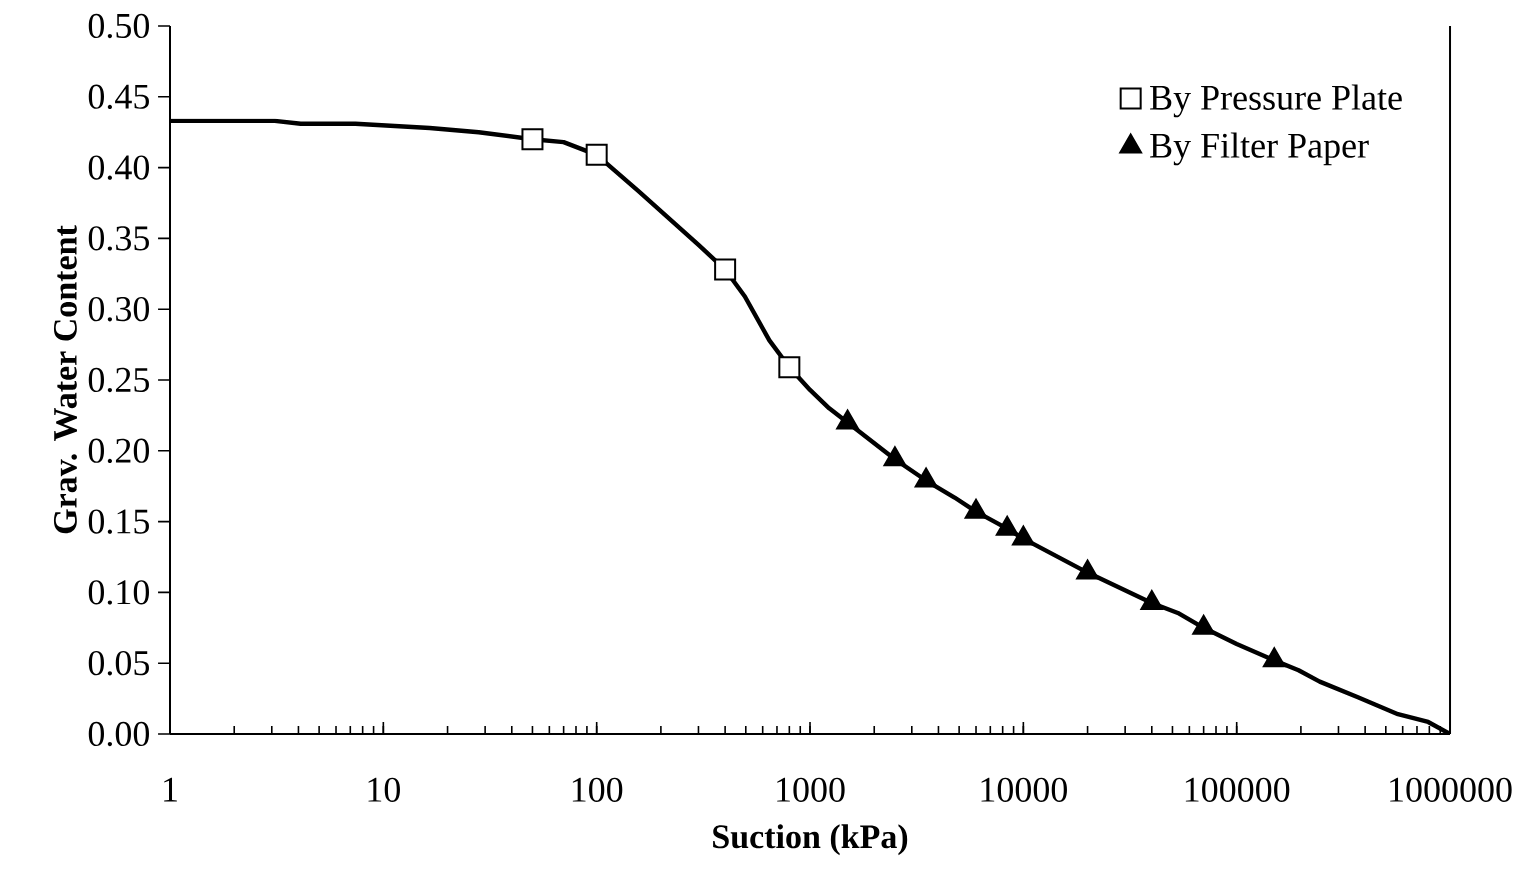 The image size is (1518, 882). What do you see at coordinates (118, 238) in the screenshot?
I see `y-tick-label: 0.35` at bounding box center [118, 238].